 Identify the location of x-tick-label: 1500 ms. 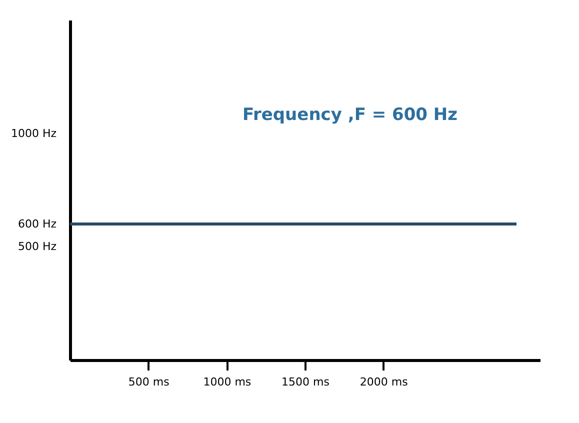
(306, 382).